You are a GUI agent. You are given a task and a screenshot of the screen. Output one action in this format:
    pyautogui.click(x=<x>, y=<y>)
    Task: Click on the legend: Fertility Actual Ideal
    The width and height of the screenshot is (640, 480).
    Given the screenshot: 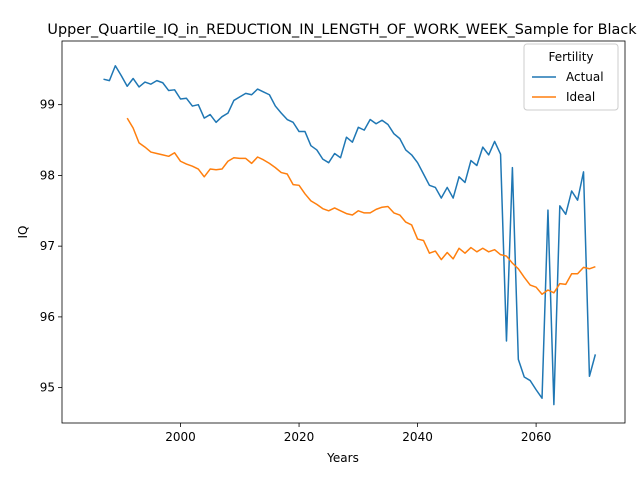 What is the action you would take?
    pyautogui.click(x=571, y=77)
    